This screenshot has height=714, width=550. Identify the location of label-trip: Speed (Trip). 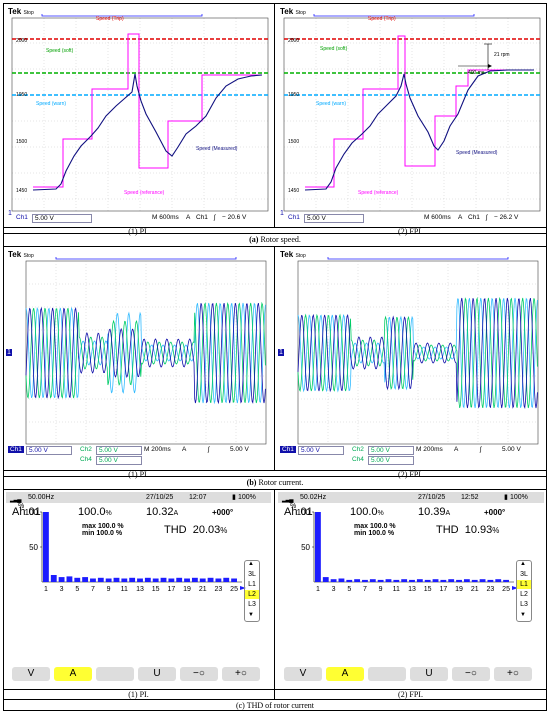
(110, 19).